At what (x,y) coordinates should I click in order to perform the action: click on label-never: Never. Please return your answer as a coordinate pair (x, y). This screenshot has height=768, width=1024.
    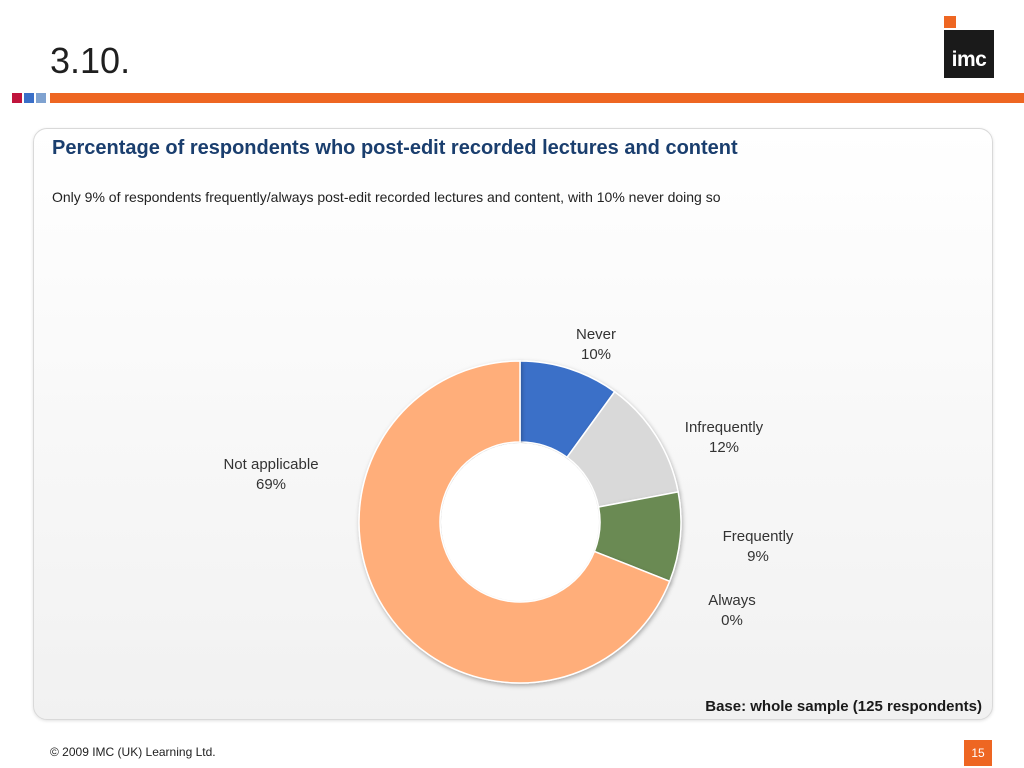
    Looking at the image, I should click on (596, 334).